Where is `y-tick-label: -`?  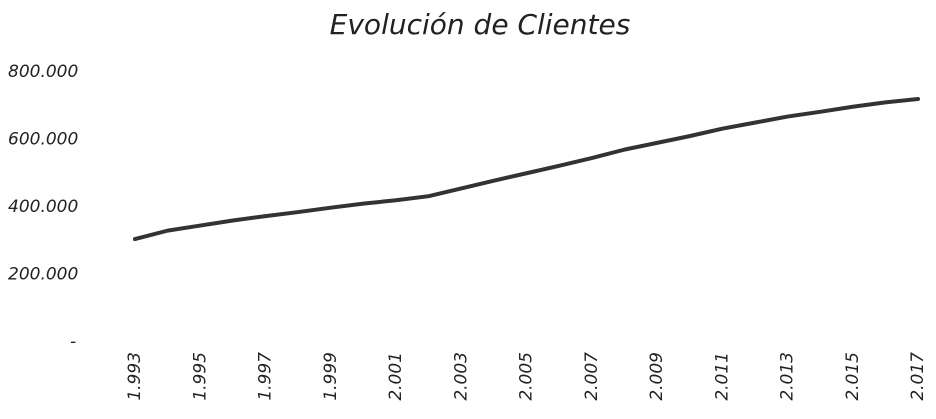 y-tick-label: - is located at coordinates (73, 342).